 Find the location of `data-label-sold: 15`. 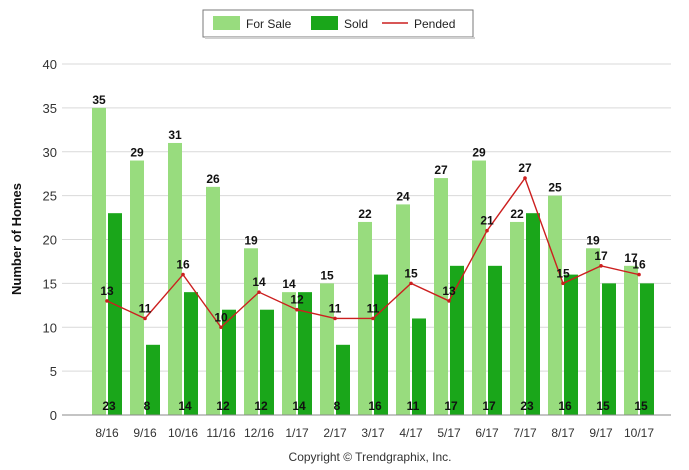

data-label-sold: 15 is located at coordinates (603, 406).